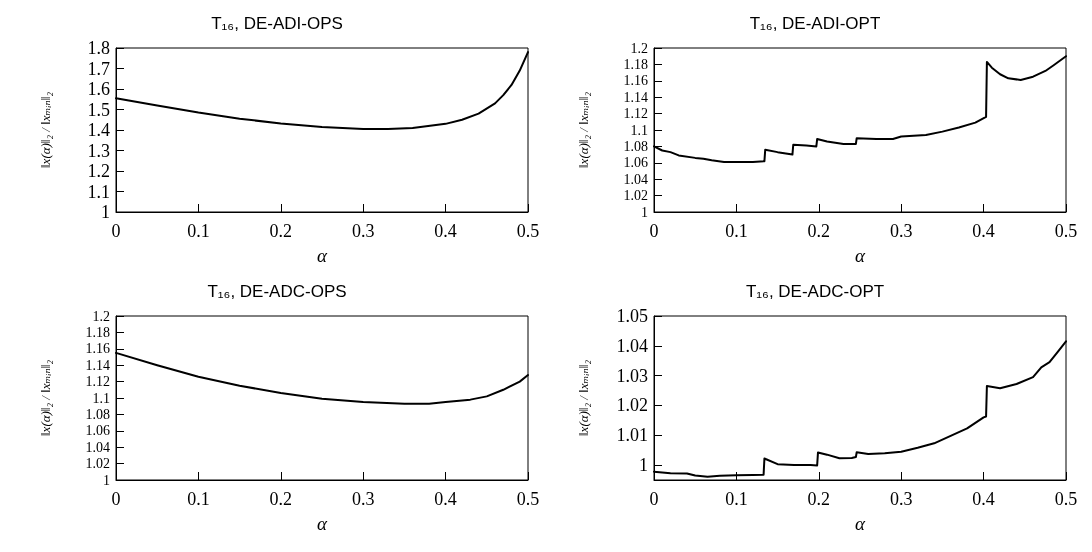 This screenshot has width=1092, height=552. Describe the element at coordinates (98, 68) in the screenshot. I see `y-tick-label: 1.7` at that location.